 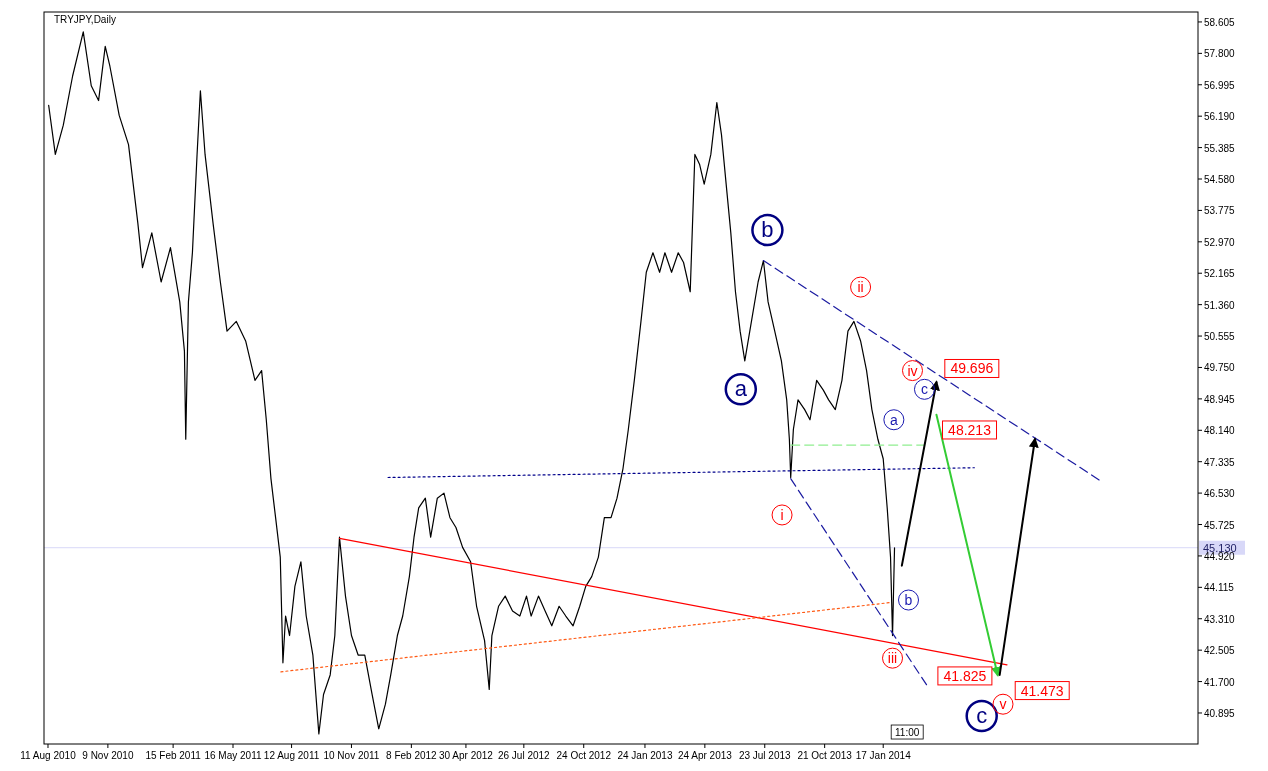 What do you see at coordinates (1220, 431) in the screenshot?
I see `y-tick-label: 48.140` at bounding box center [1220, 431].